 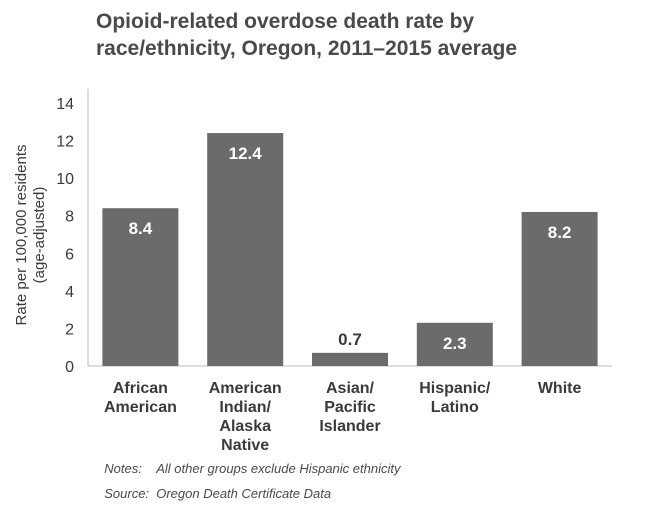 I want to click on y-tick-label: 6, so click(x=69, y=254).